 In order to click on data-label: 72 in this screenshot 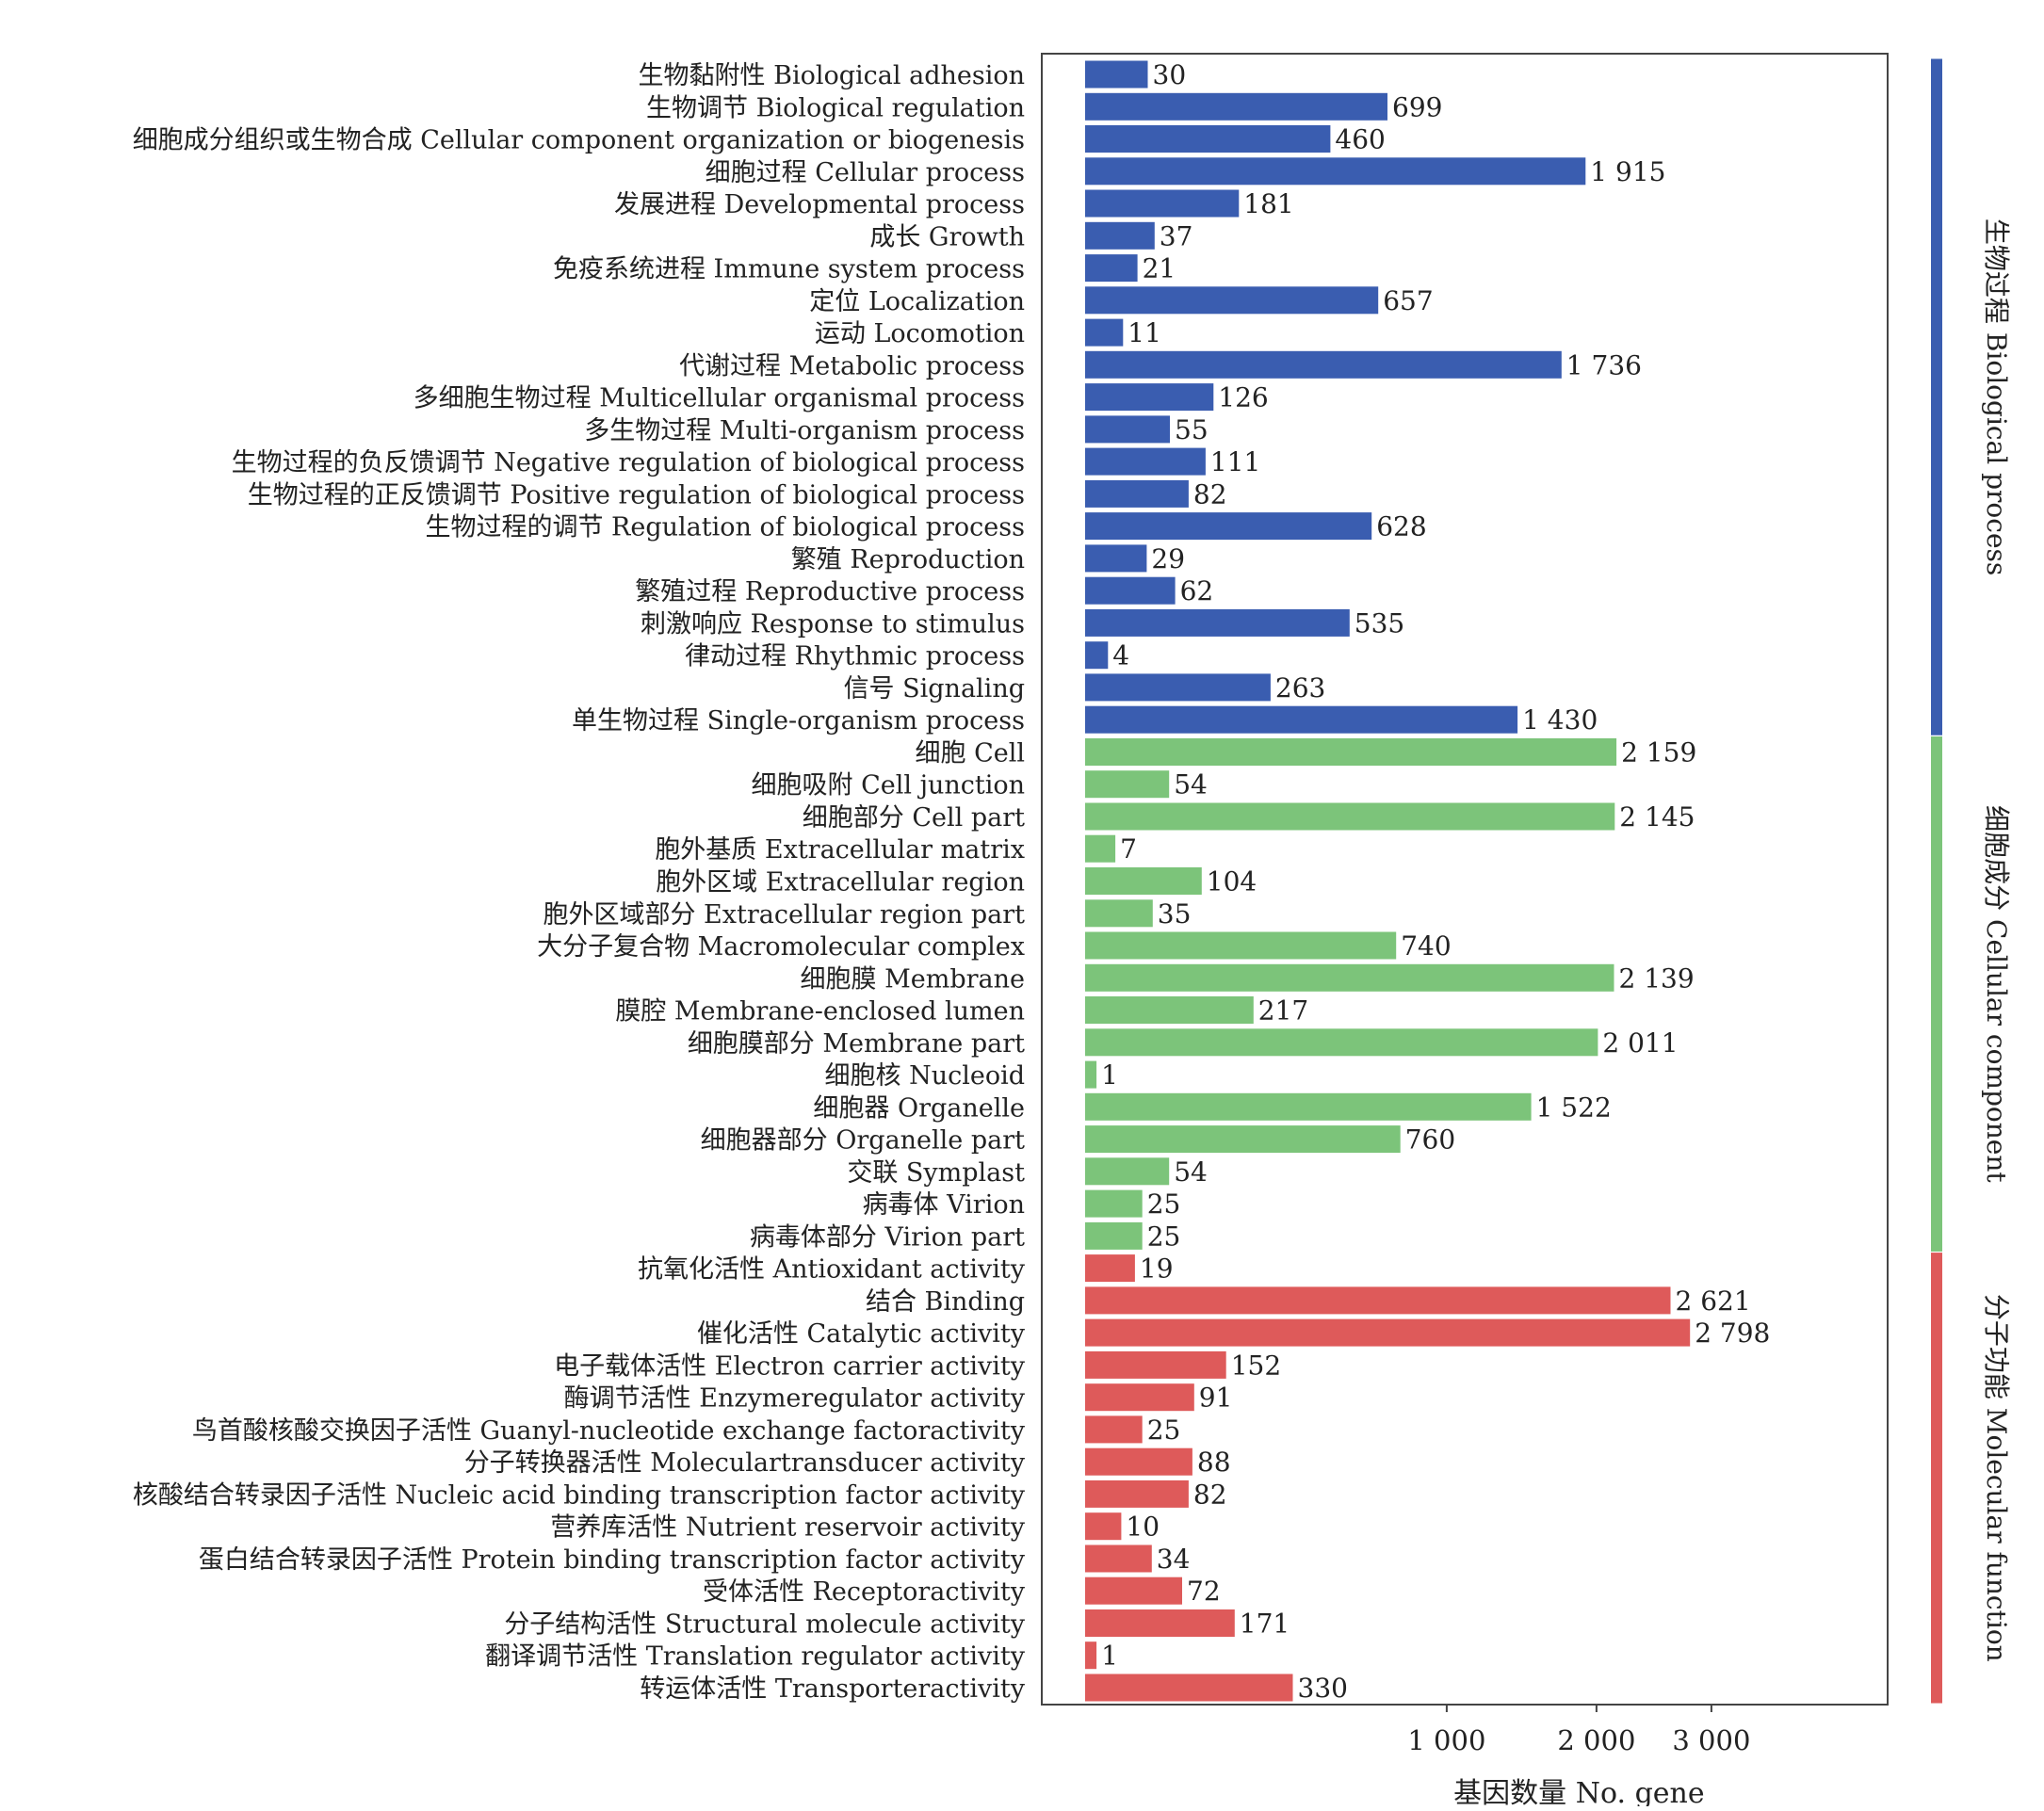, I will do `click(1204, 1591)`.